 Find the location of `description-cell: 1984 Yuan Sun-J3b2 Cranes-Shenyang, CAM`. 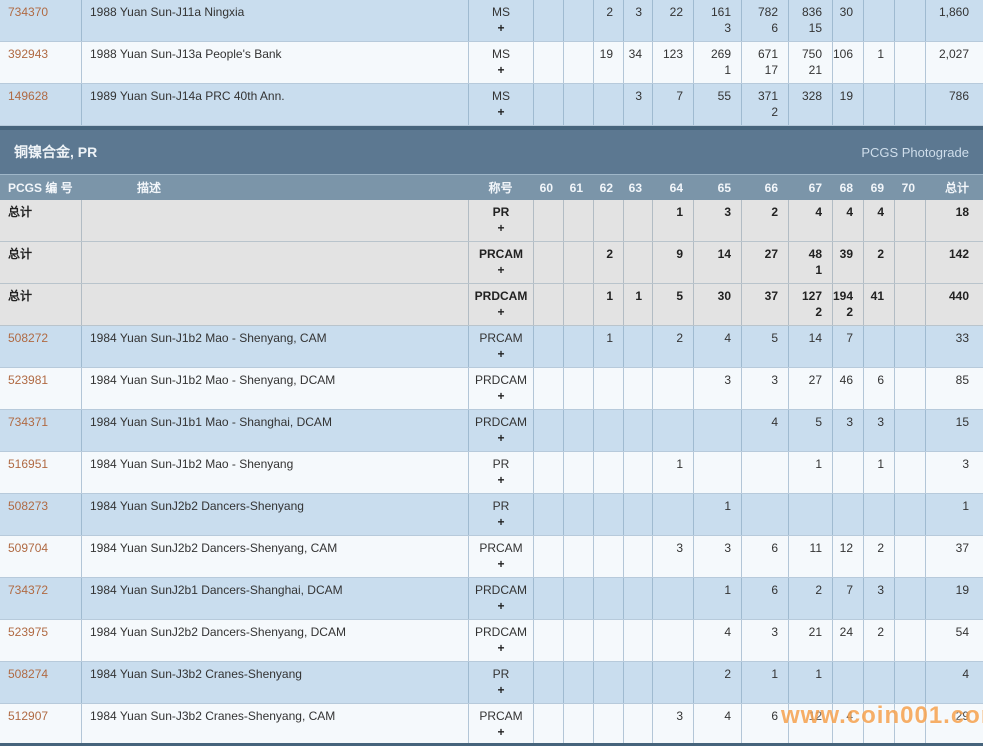

description-cell: 1984 Yuan Sun-J3b2 Cranes-Shenyang, CAM is located at coordinates (274, 724).